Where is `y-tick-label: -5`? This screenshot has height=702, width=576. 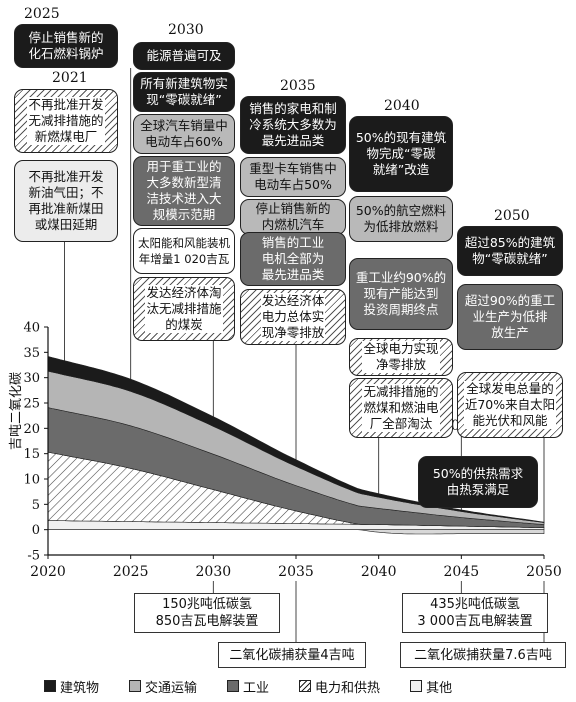 y-tick-label: -5 is located at coordinates (33, 556).